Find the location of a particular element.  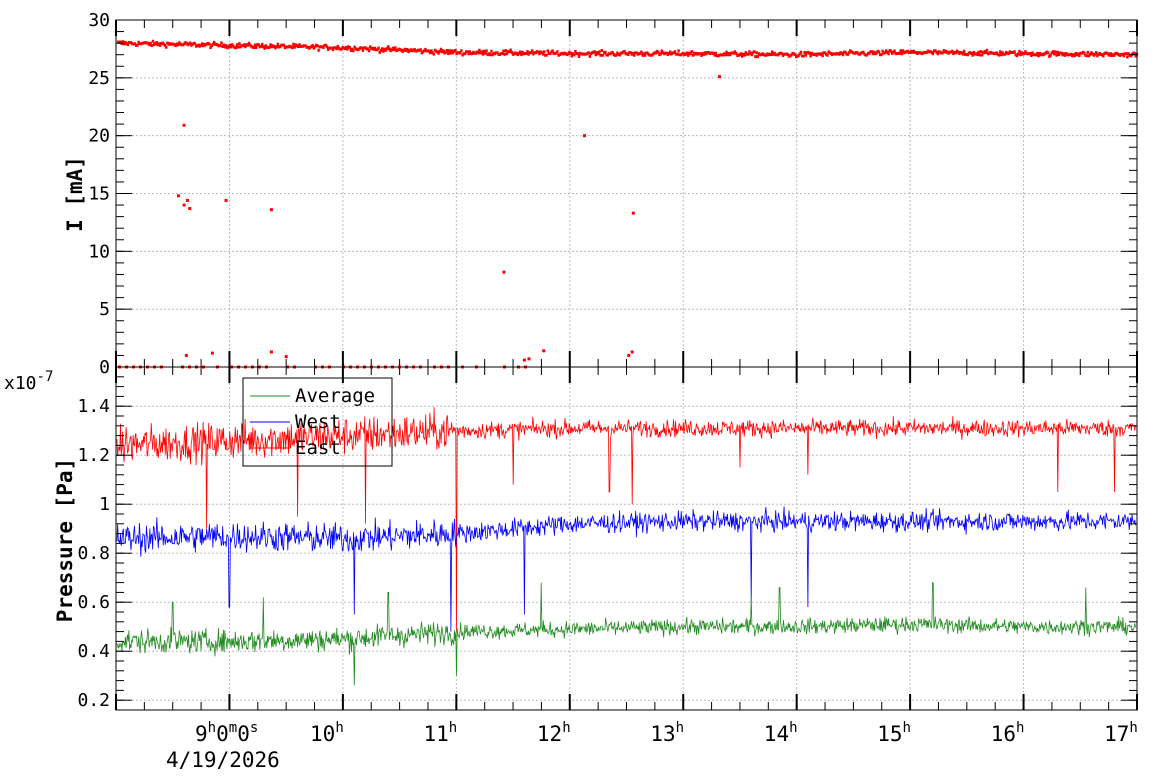

pressure-y-tick-label: 1.2 is located at coordinates (93, 455).